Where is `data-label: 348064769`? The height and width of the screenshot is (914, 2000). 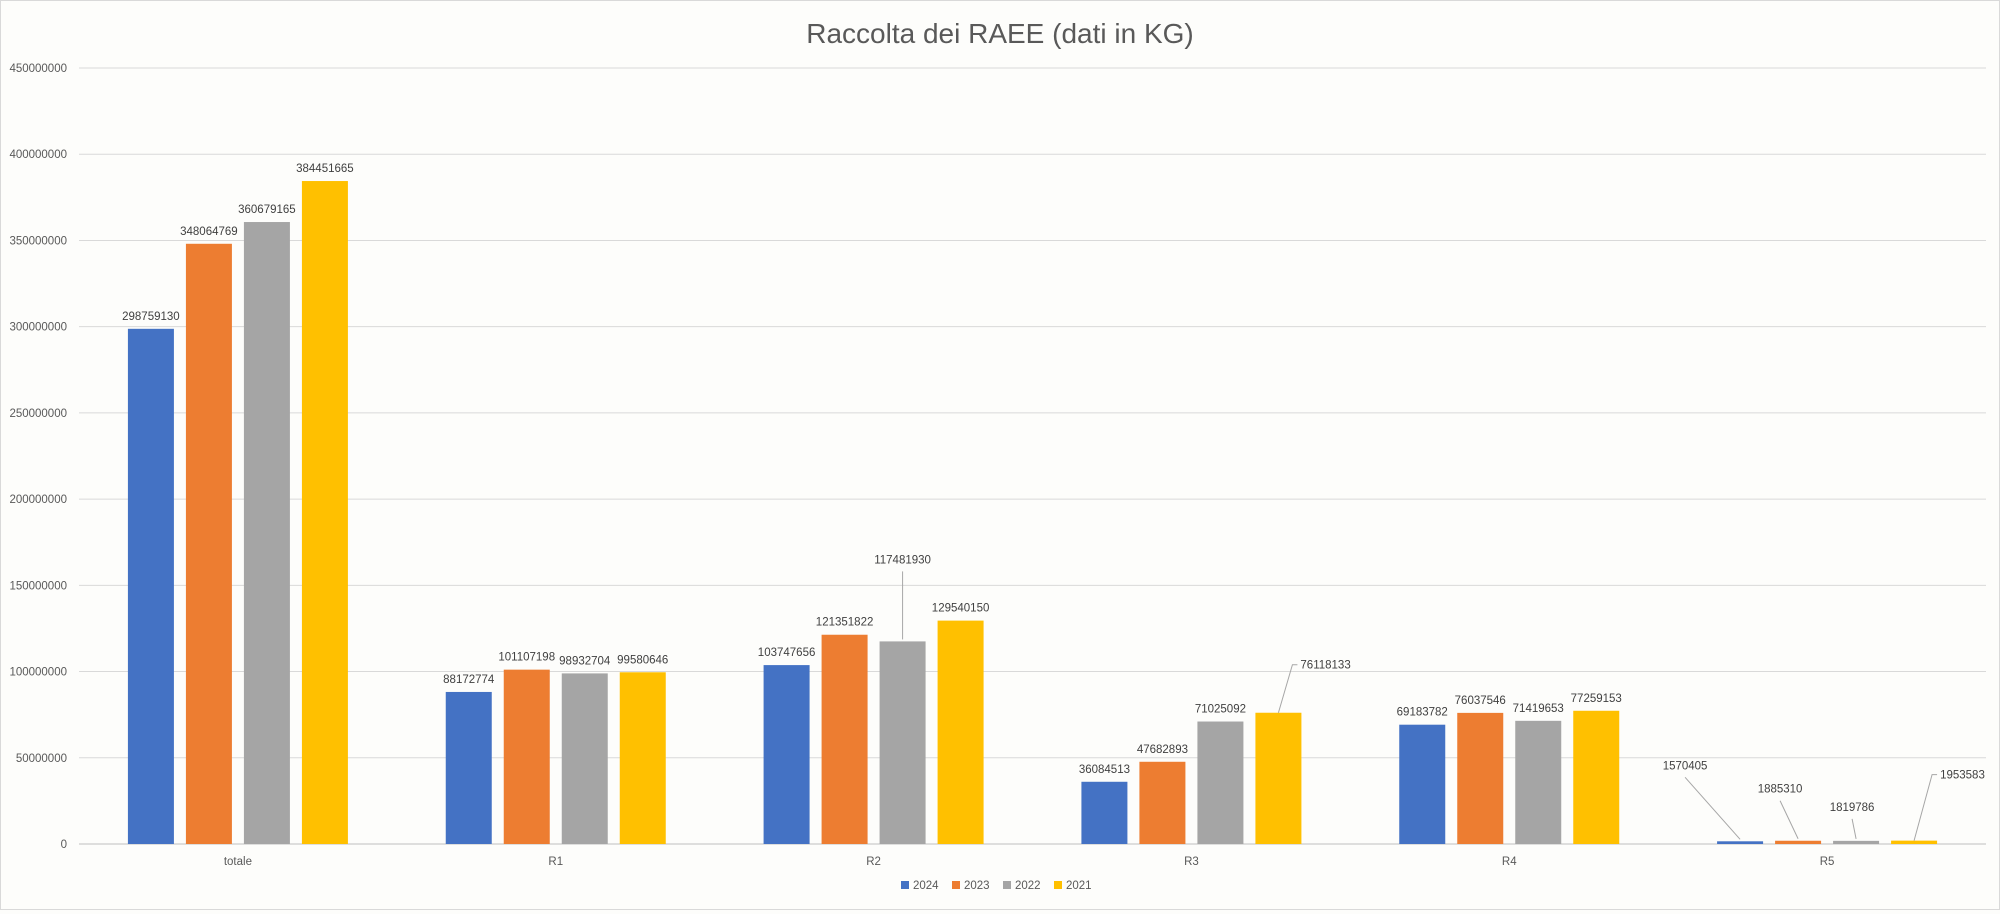 data-label: 348064769 is located at coordinates (209, 232).